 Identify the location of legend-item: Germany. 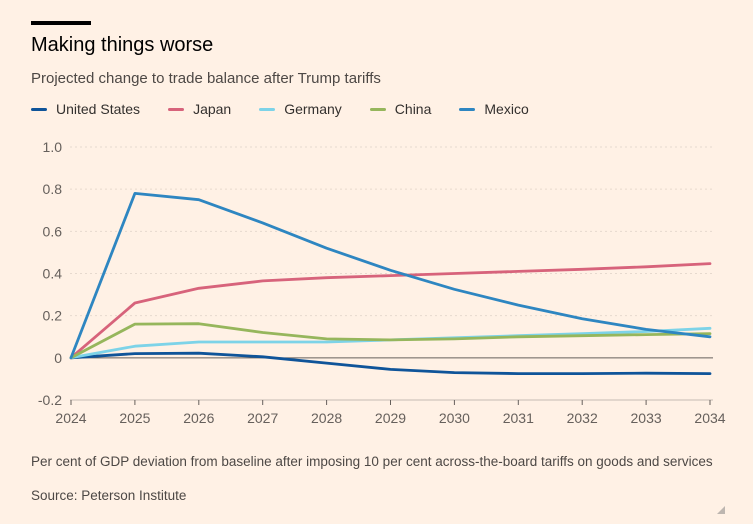
(300, 109).